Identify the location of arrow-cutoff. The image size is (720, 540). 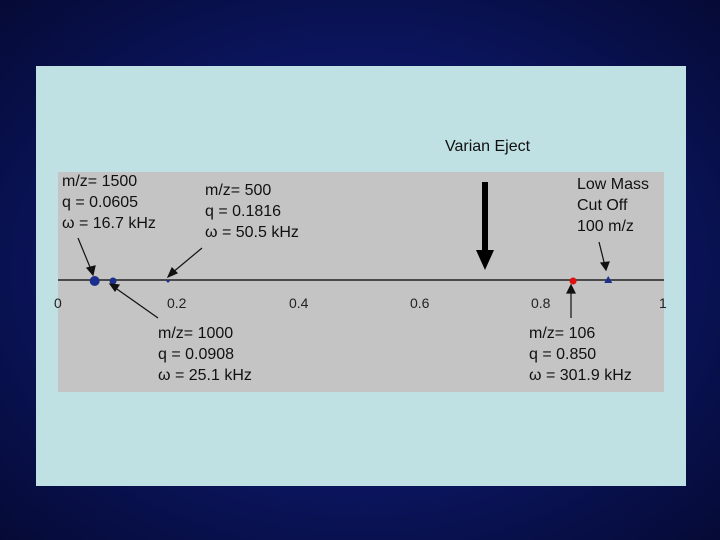
(602, 254).